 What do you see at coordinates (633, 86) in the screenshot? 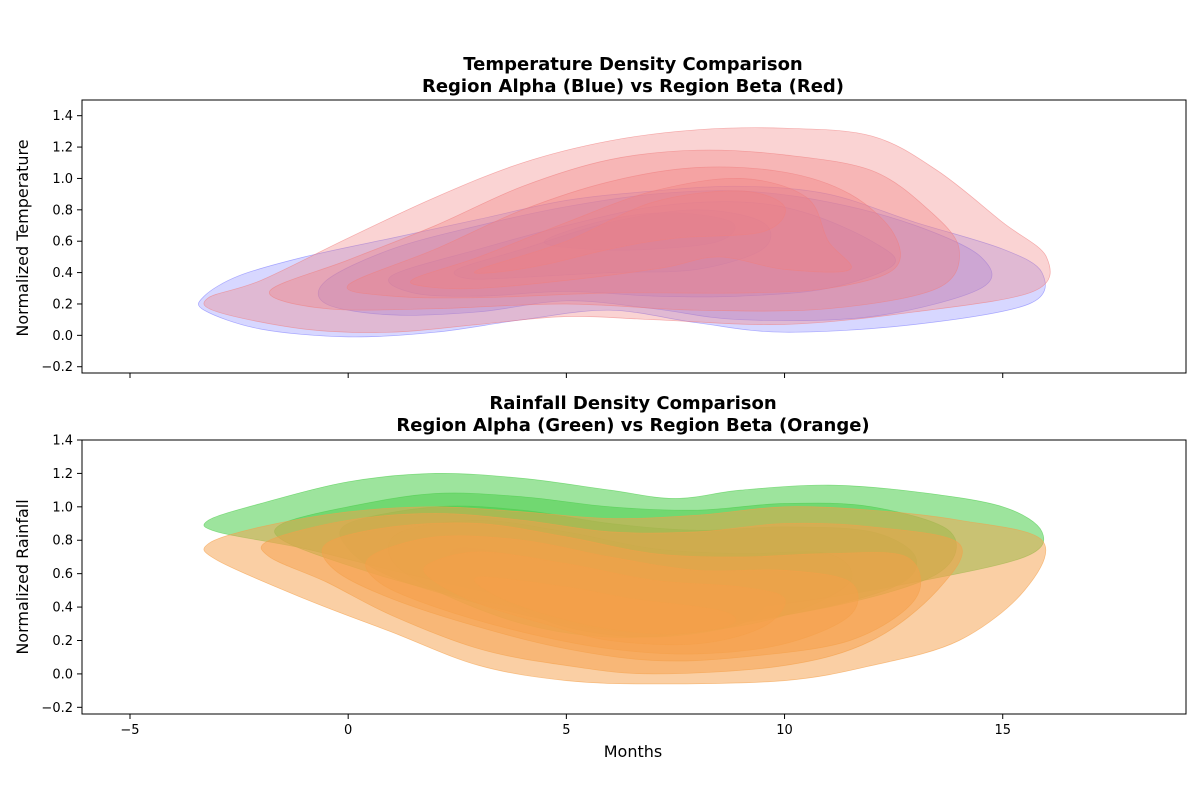
I see `chart-subtitle-line-2: Region Alpha (Blue) vs Region Beta (Red)` at bounding box center [633, 86].